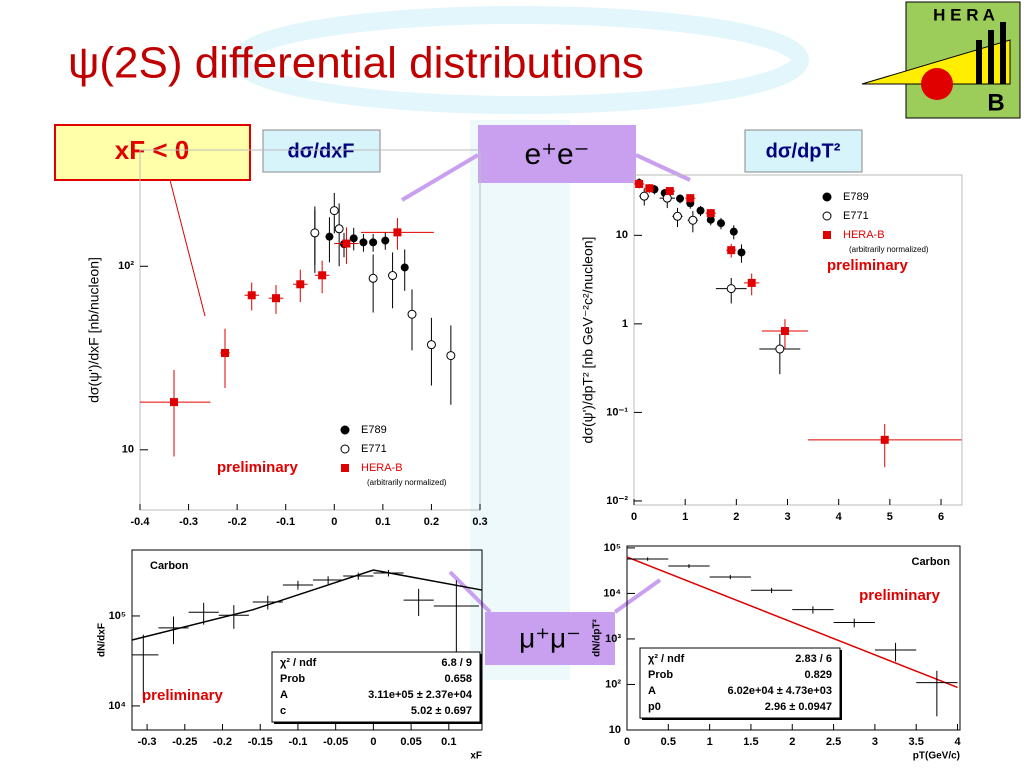 The width and height of the screenshot is (1024, 768). I want to click on x-axis-label: pT(GeV/c), so click(936, 756).